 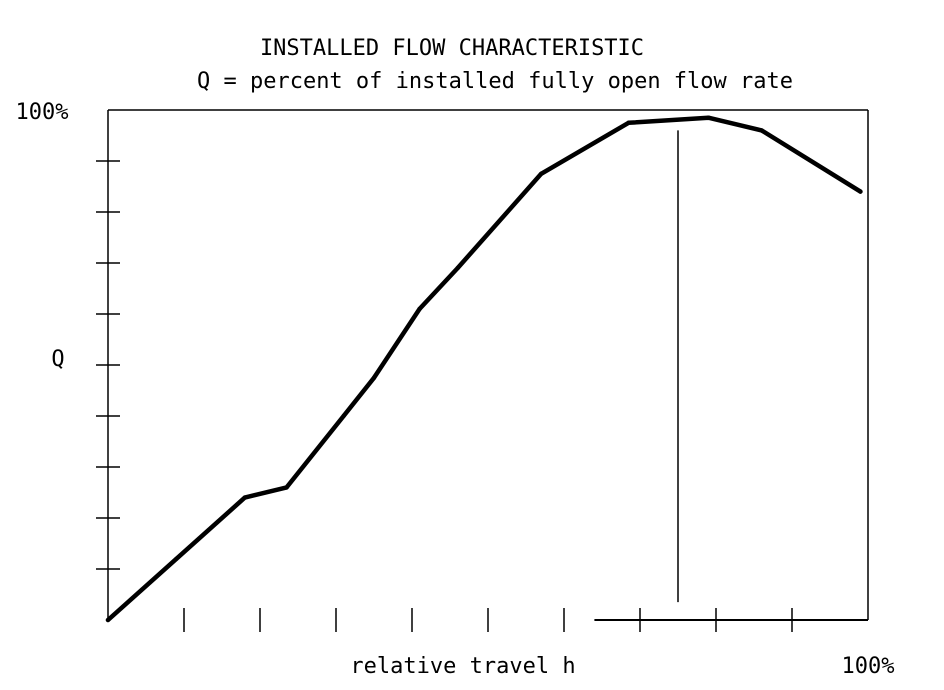 What do you see at coordinates (57, 359) in the screenshot?
I see `y-axis-label: Q` at bounding box center [57, 359].